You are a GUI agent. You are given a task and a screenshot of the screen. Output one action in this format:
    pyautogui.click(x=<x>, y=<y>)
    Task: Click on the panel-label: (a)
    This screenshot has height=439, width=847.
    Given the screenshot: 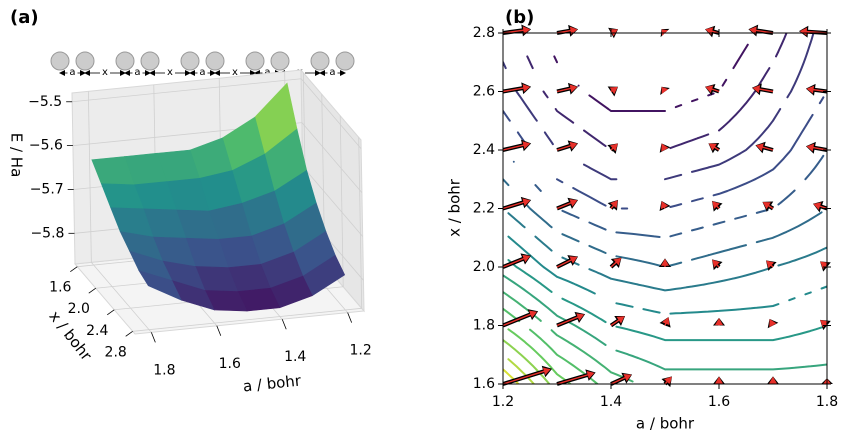 What is the action you would take?
    pyautogui.click(x=24, y=17)
    